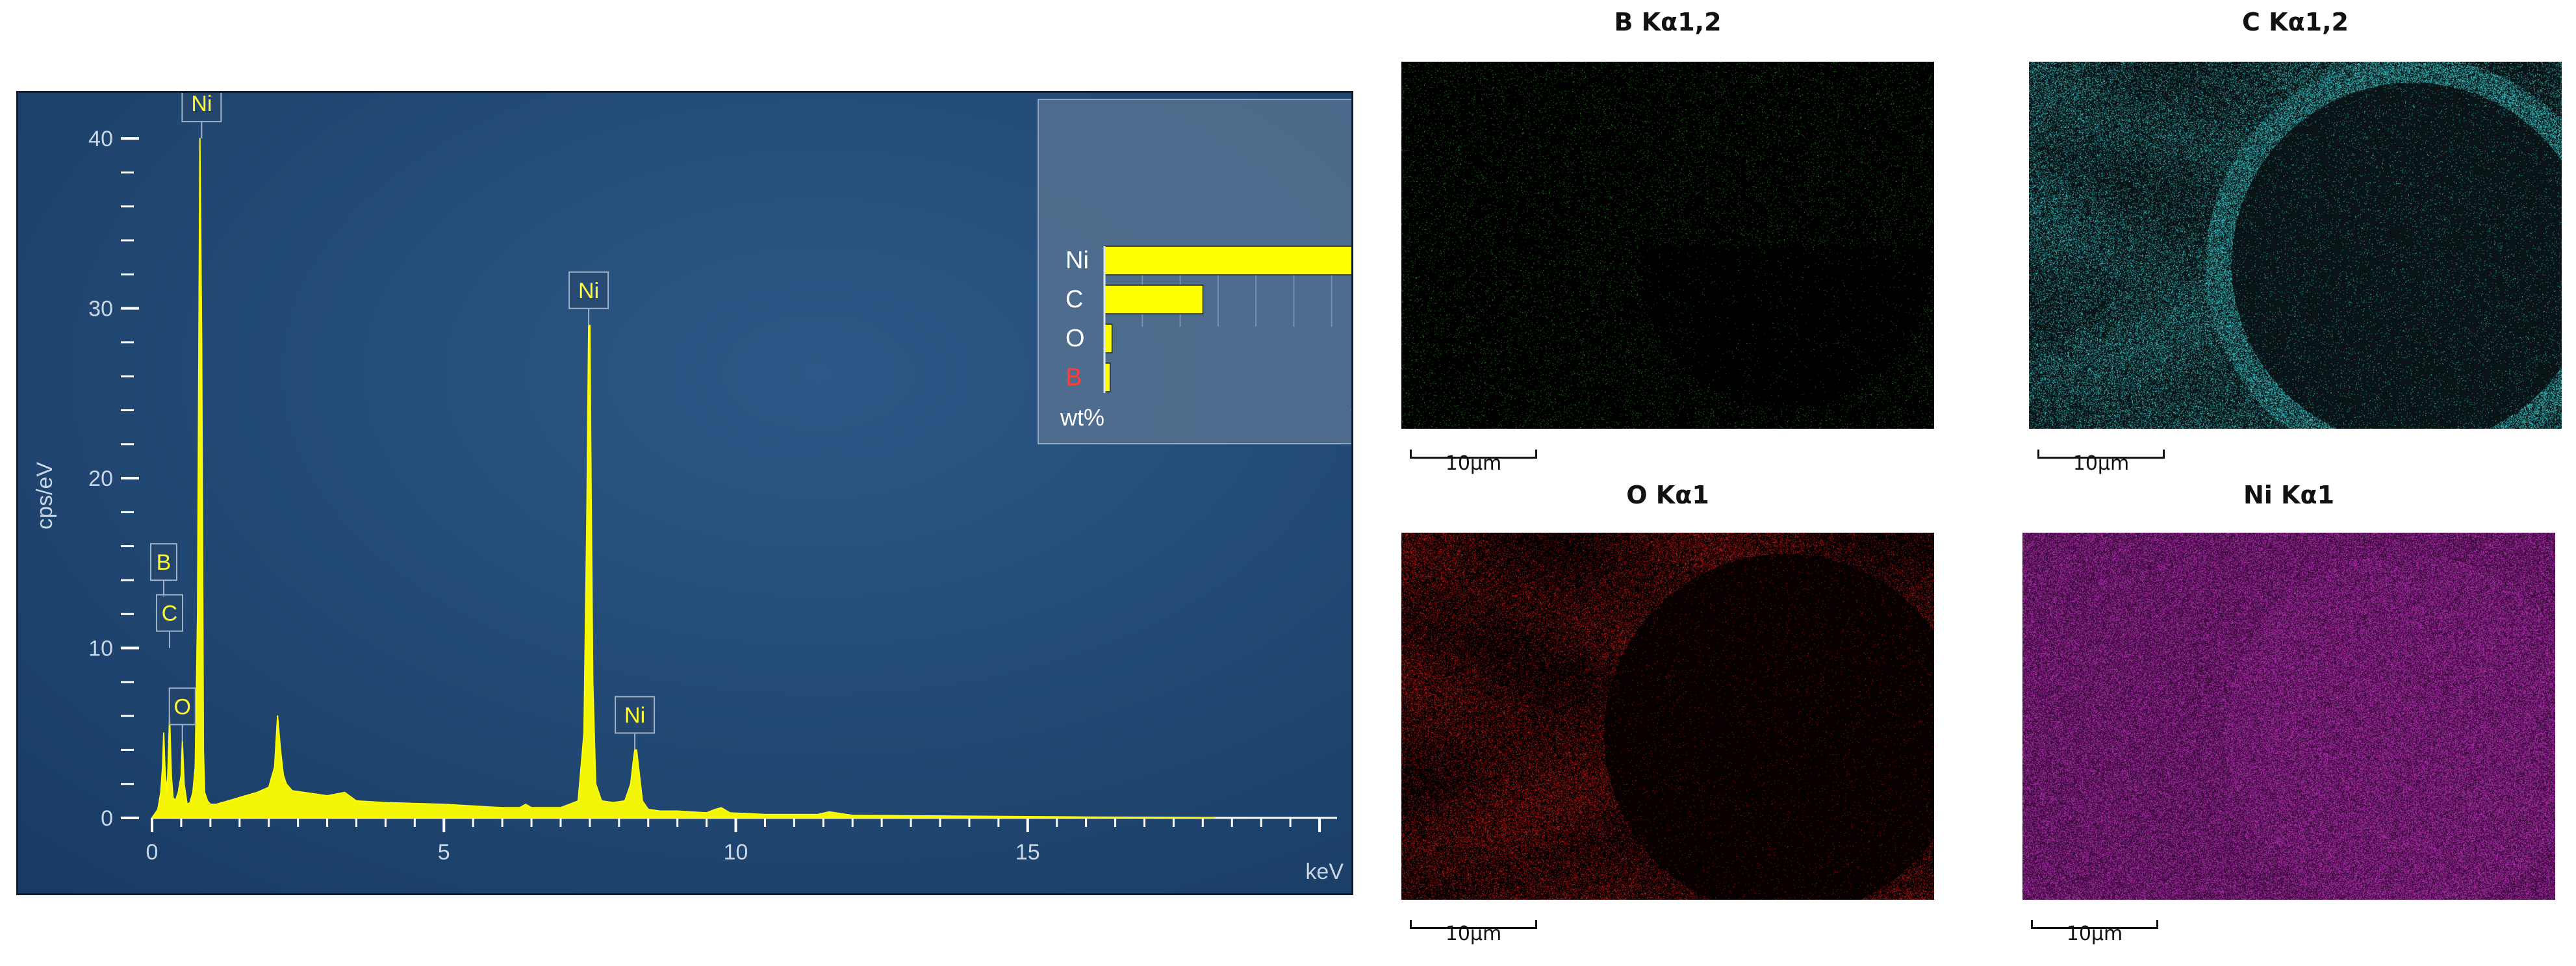 Image resolution: width=2576 pixels, height=966 pixels. I want to click on map-title-ni: Ni Kα1, so click(2289, 495).